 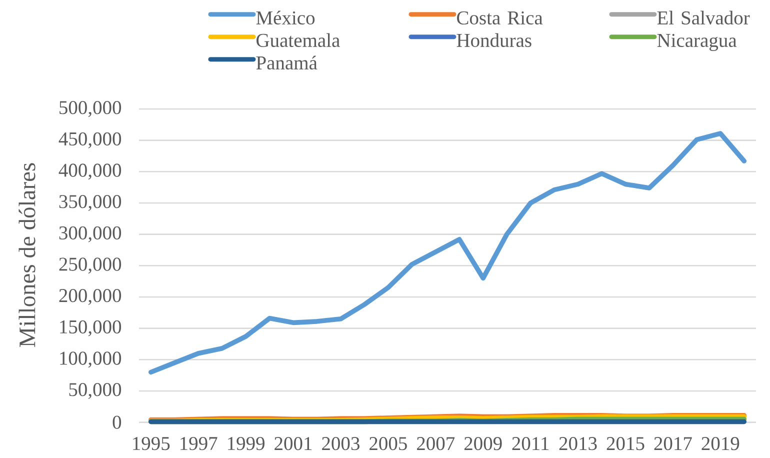 I want to click on x-tick-label: 2005, so click(x=388, y=443).